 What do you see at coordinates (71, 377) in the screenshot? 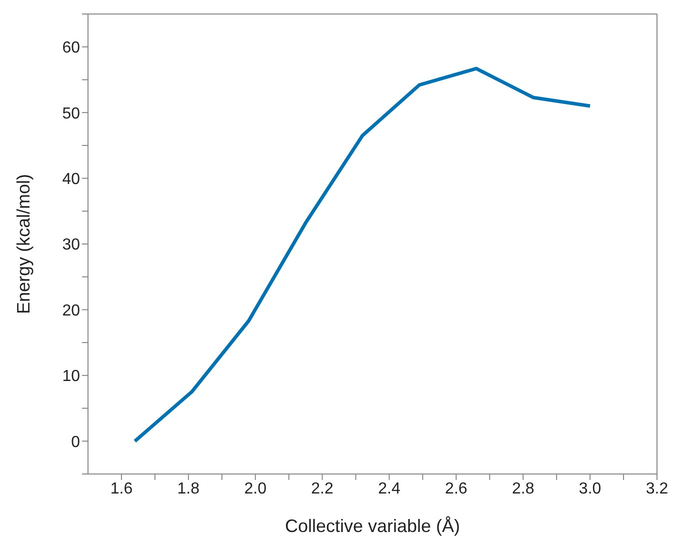
I see `y-tick-label: 10` at bounding box center [71, 377].